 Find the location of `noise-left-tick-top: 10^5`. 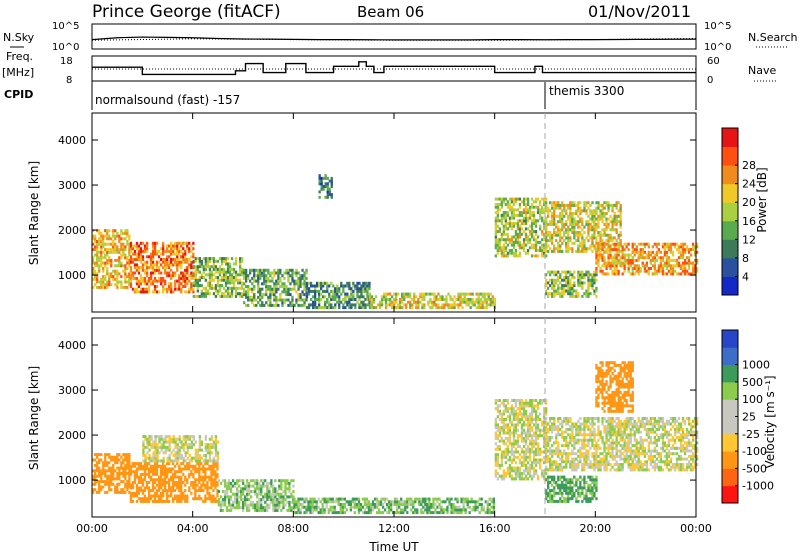

noise-left-tick-top: 10^5 is located at coordinates (65, 26).